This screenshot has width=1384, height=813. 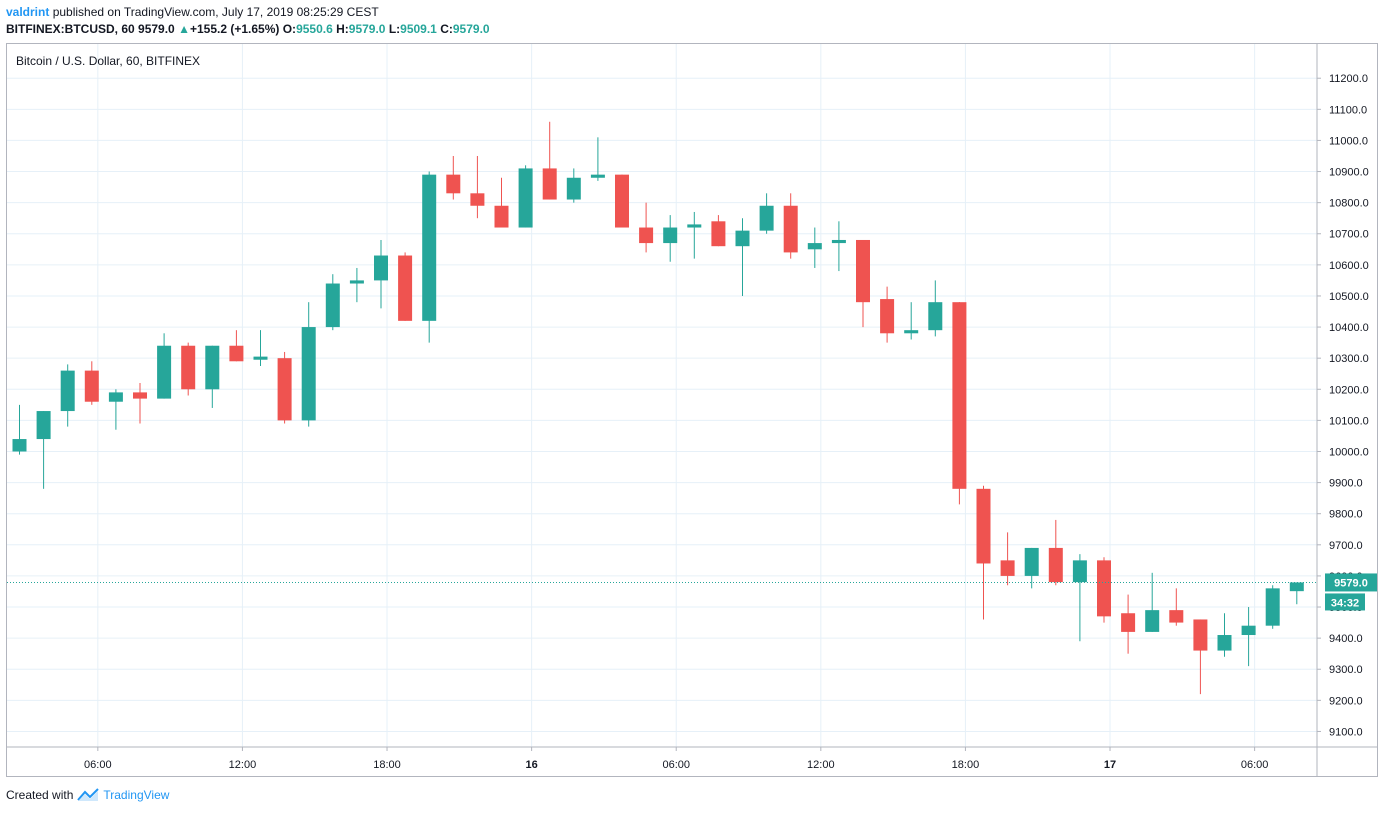 I want to click on price-tick-label: 9200.0, so click(x=1346, y=701).